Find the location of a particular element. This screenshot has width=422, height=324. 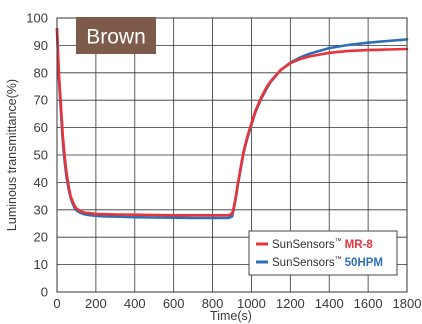

y-tick-label: 90 is located at coordinates (41, 45).